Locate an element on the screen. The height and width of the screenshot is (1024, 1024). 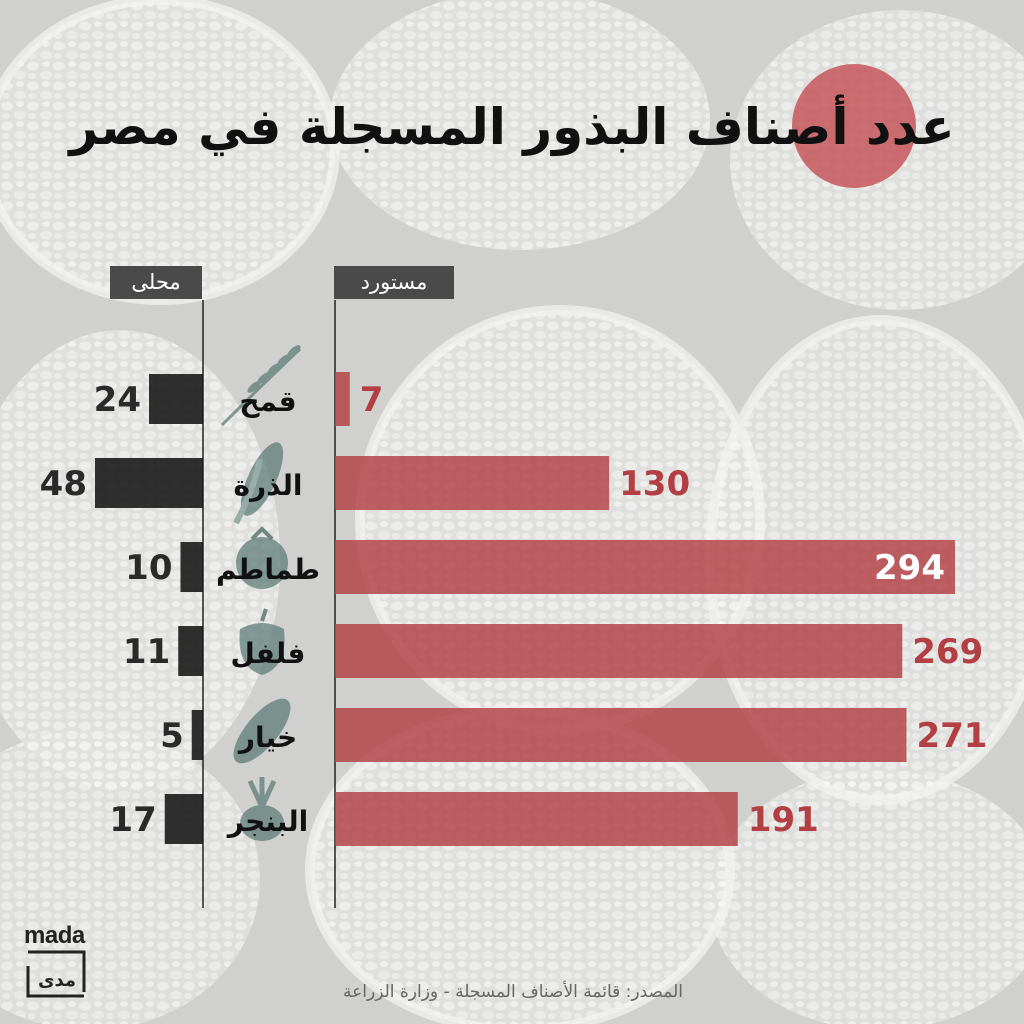
local-value-label: 17 is located at coordinates (132, 820).